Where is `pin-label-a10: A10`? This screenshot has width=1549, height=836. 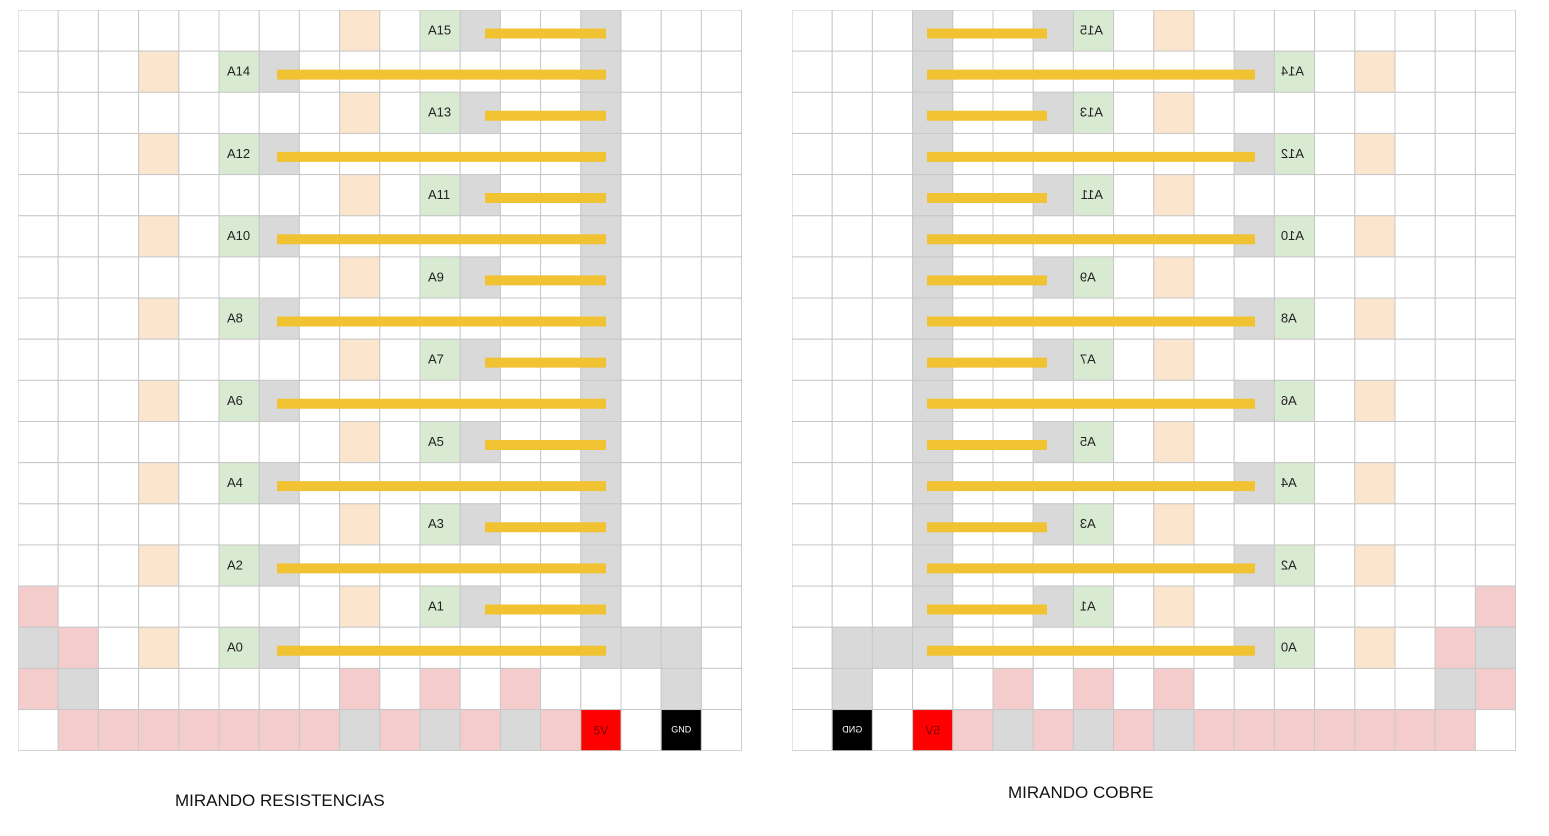
pin-label-a10: A10 is located at coordinates (1292, 235).